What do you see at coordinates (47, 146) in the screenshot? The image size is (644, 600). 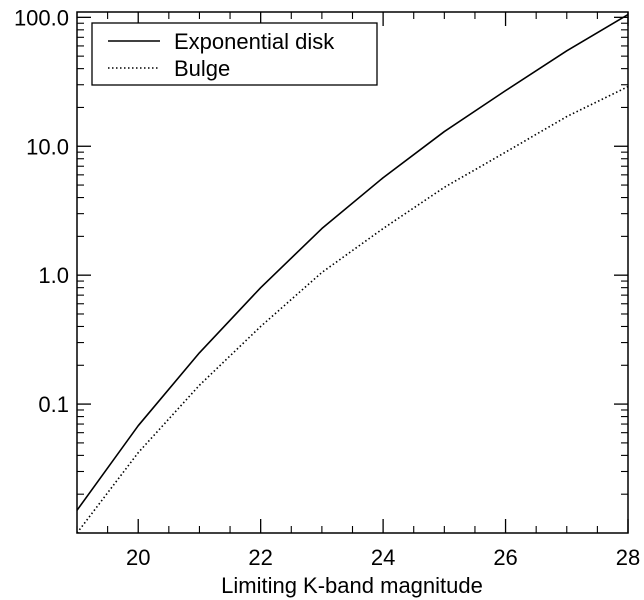 I see `y-tick-label: 10.0` at bounding box center [47, 146].